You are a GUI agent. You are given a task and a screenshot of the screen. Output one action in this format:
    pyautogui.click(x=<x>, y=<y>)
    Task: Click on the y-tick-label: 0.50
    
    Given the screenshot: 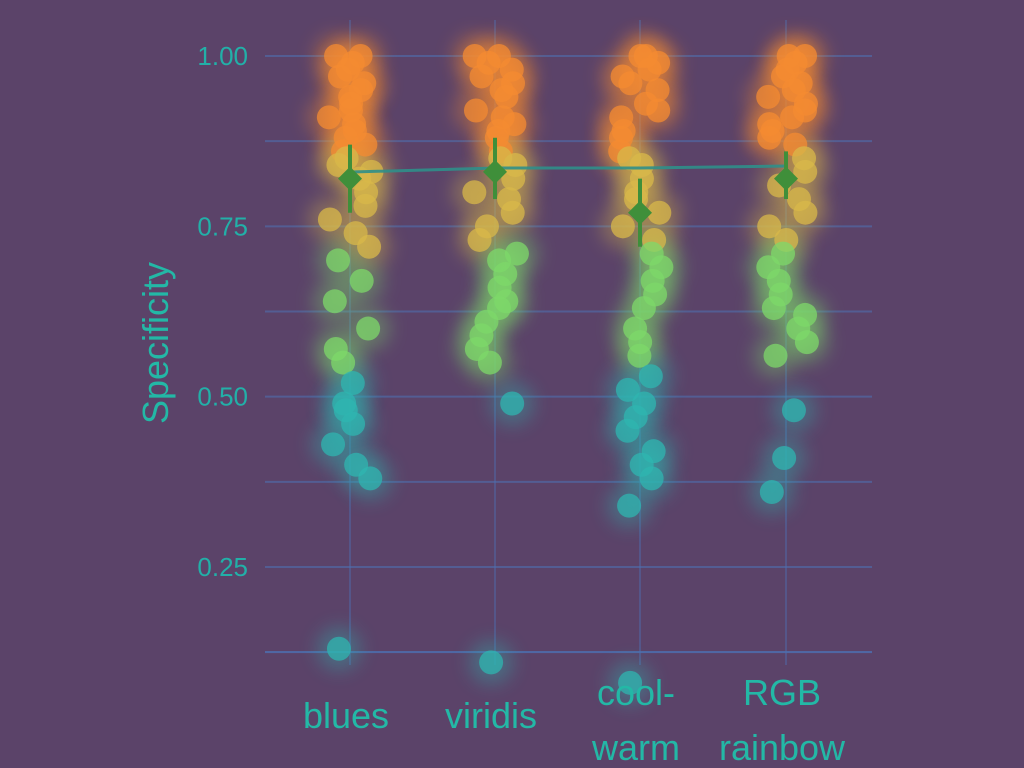 What is the action you would take?
    pyautogui.click(x=222, y=397)
    